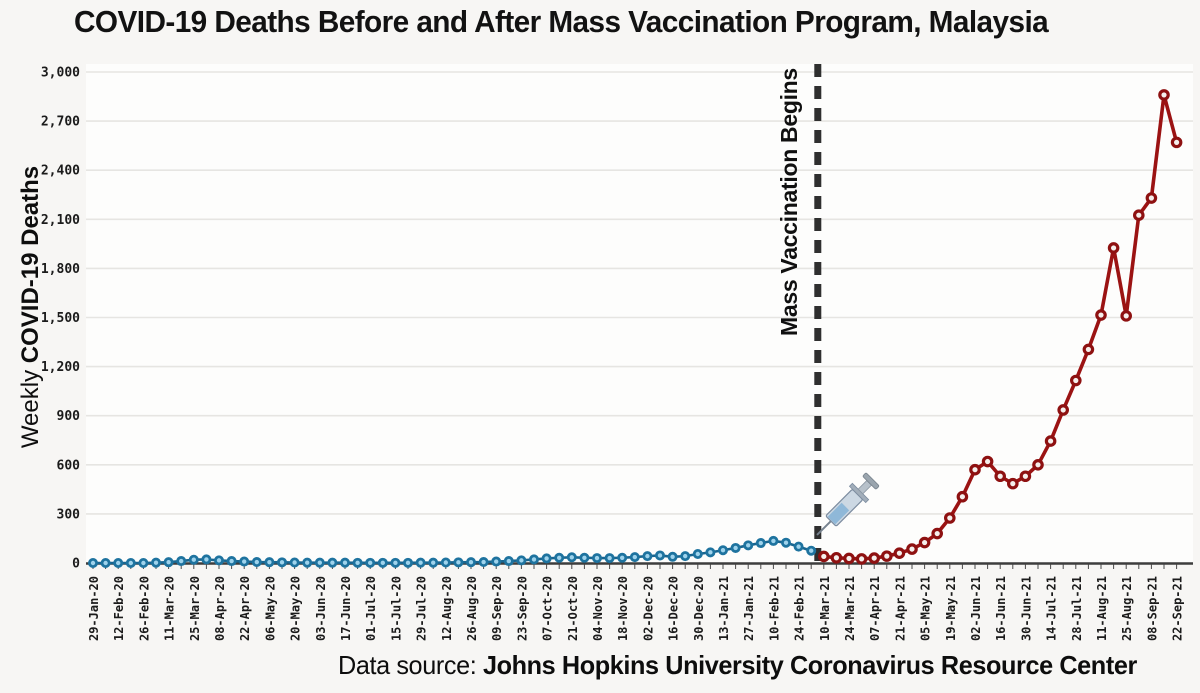 The width and height of the screenshot is (1200, 693). I want to click on x-tick-label: 01-Jul-20, so click(371, 608).